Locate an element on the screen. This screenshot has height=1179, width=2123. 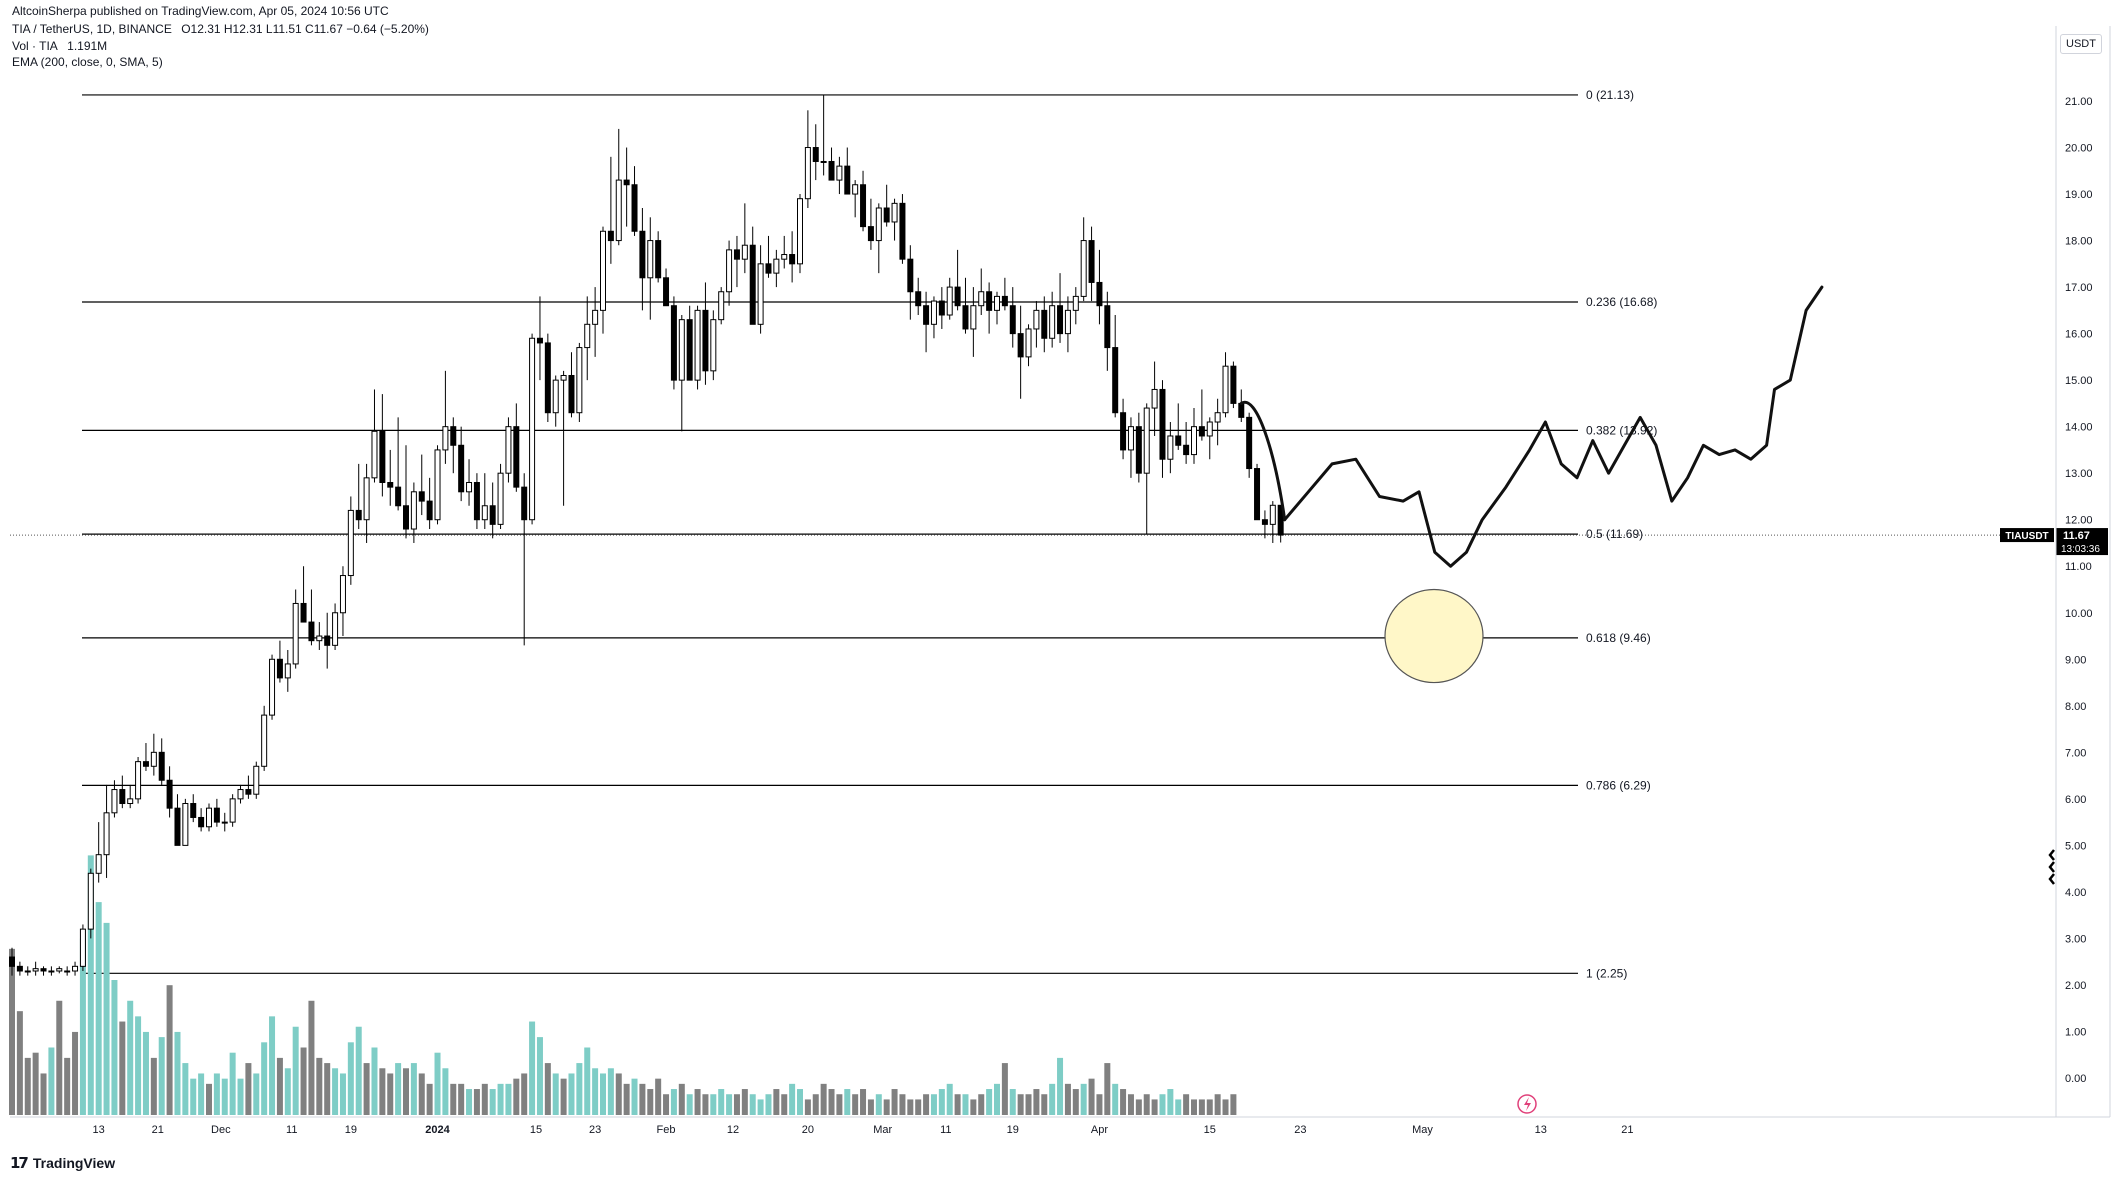
lightning-marker is located at coordinates (1527, 1104).